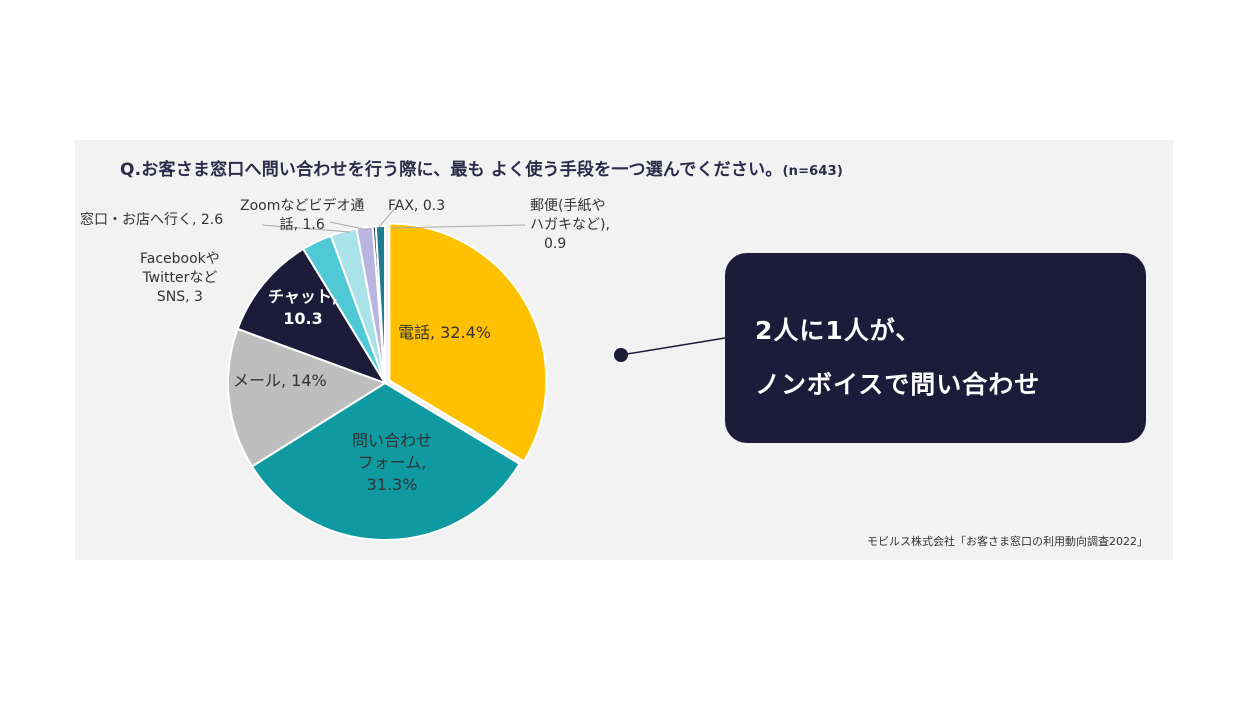 Image resolution: width=1248 pixels, height=702 pixels. Describe the element at coordinates (898, 384) in the screenshot. I see `callout-line-2: ノンボイスで問い合わせ` at that location.